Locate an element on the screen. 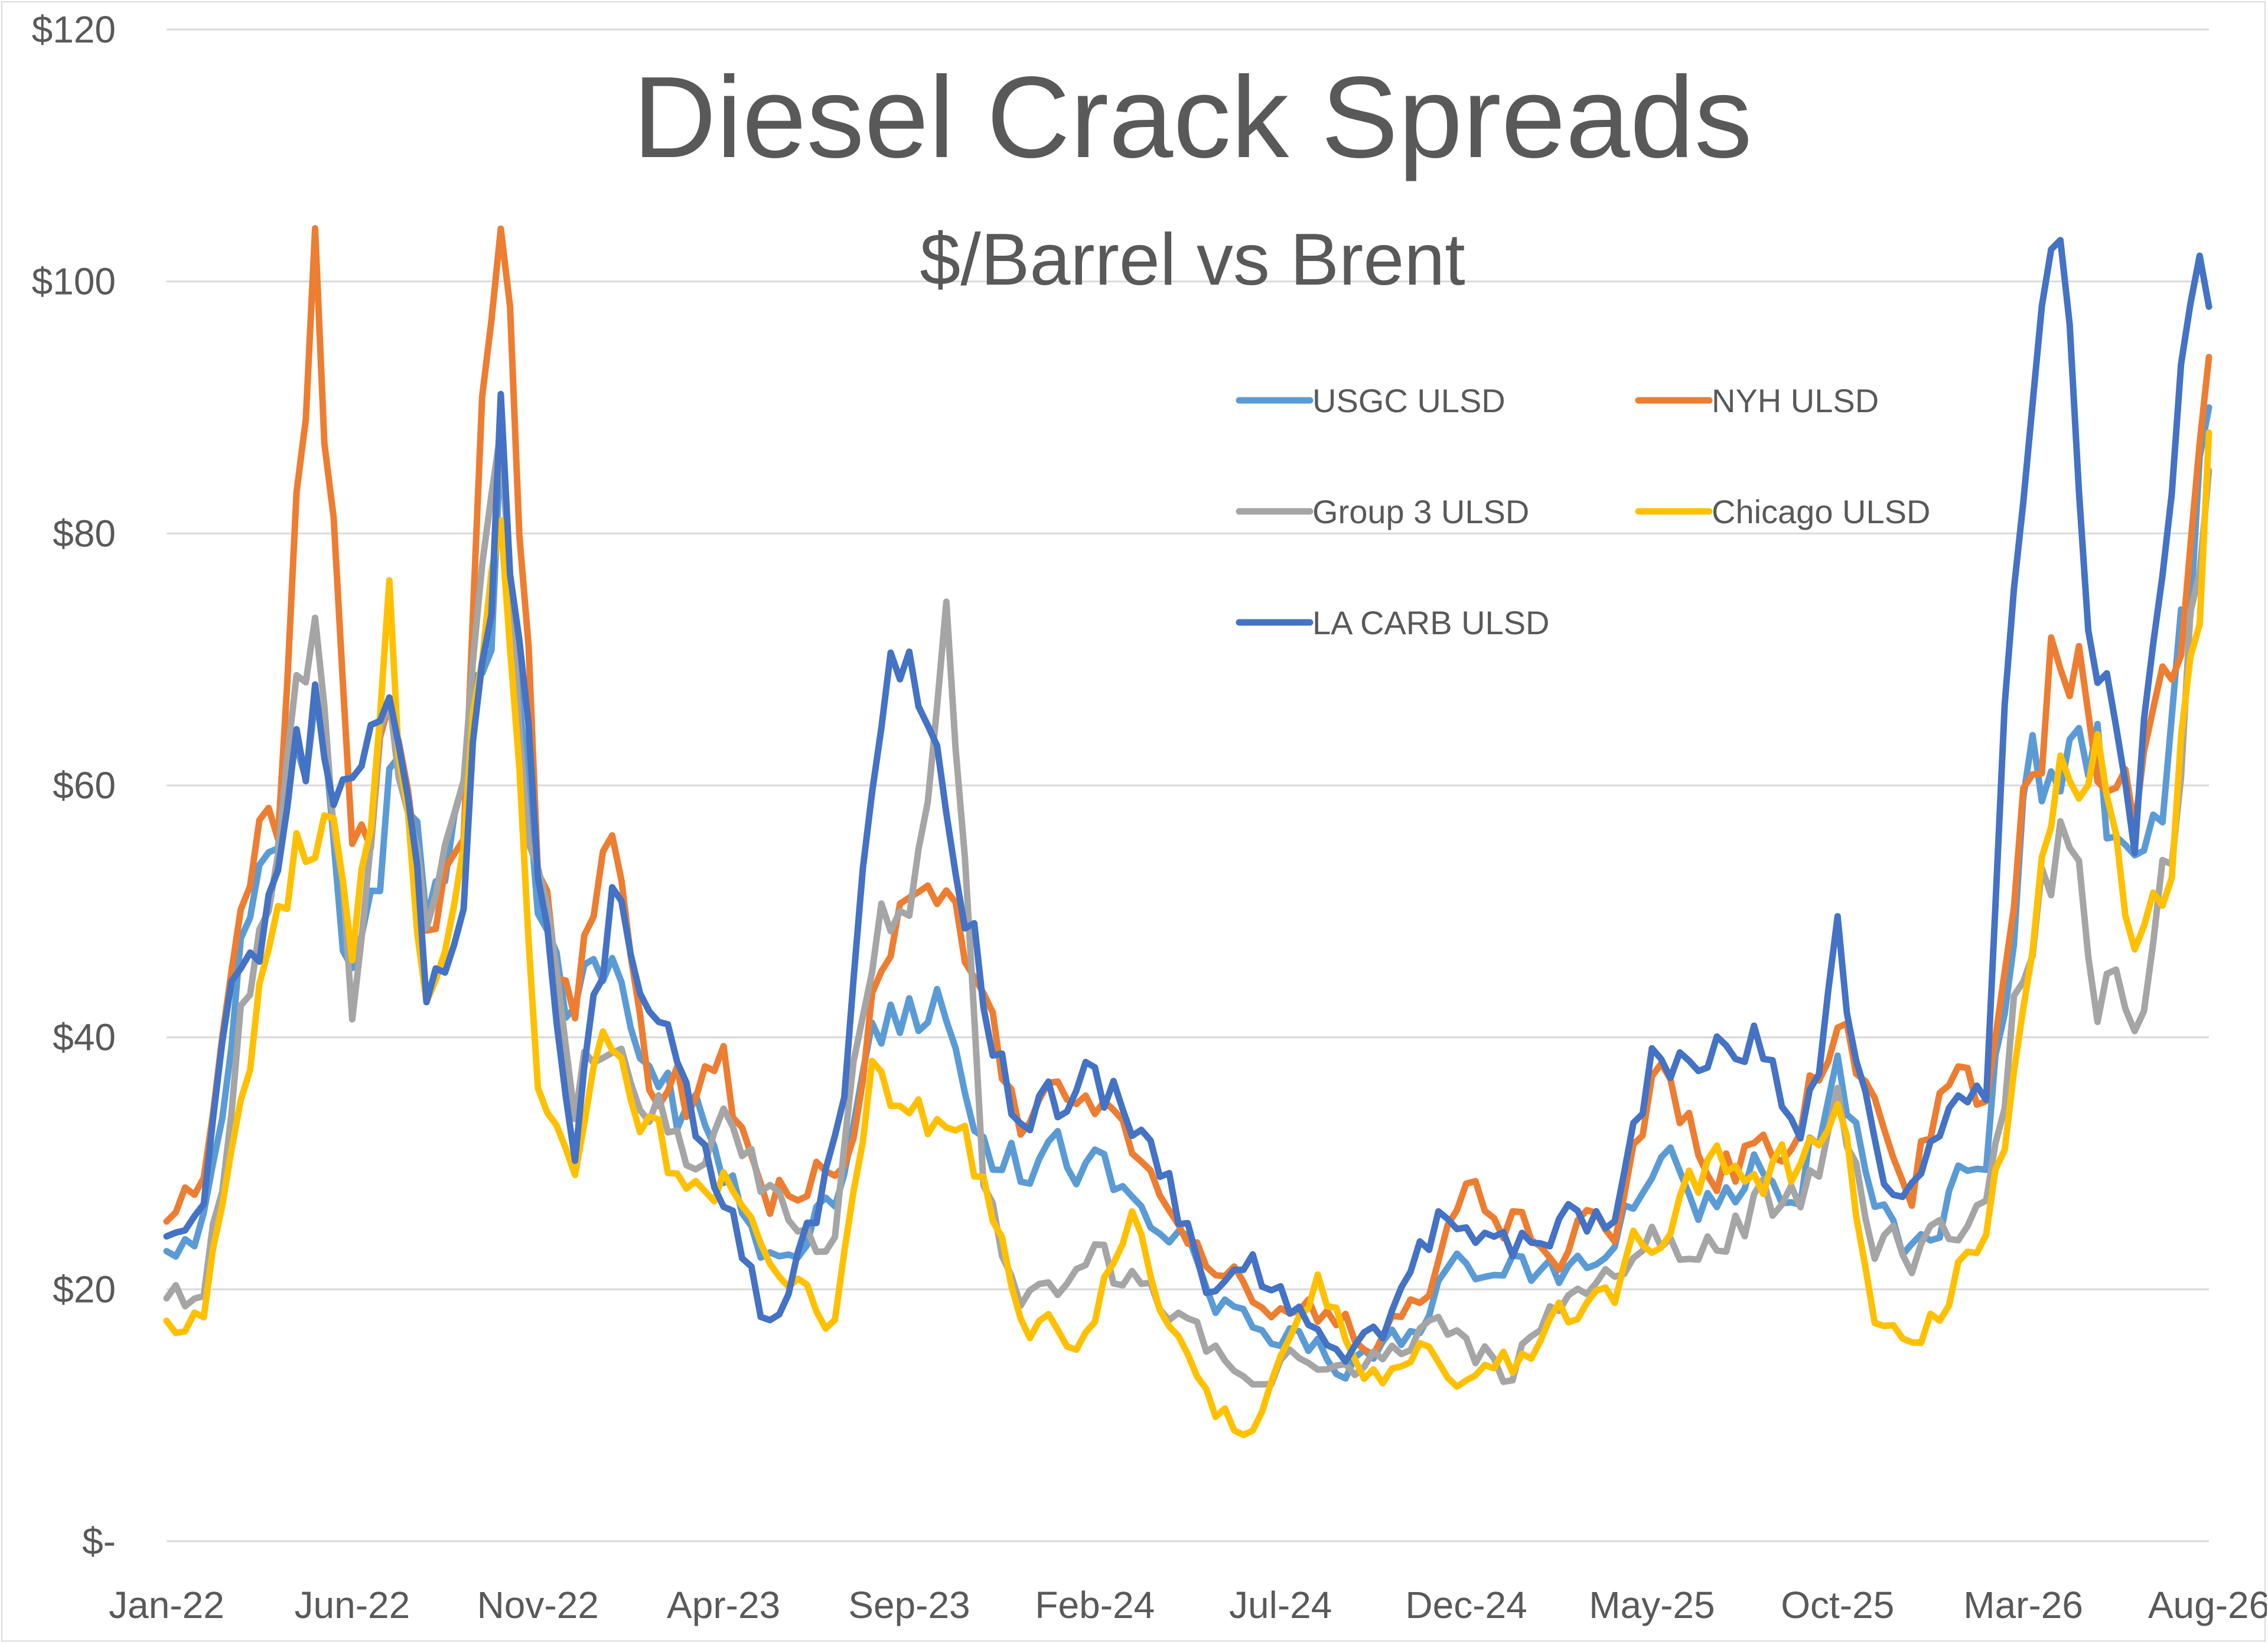  x-tick-label: Jun-22 is located at coordinates (352, 1605).